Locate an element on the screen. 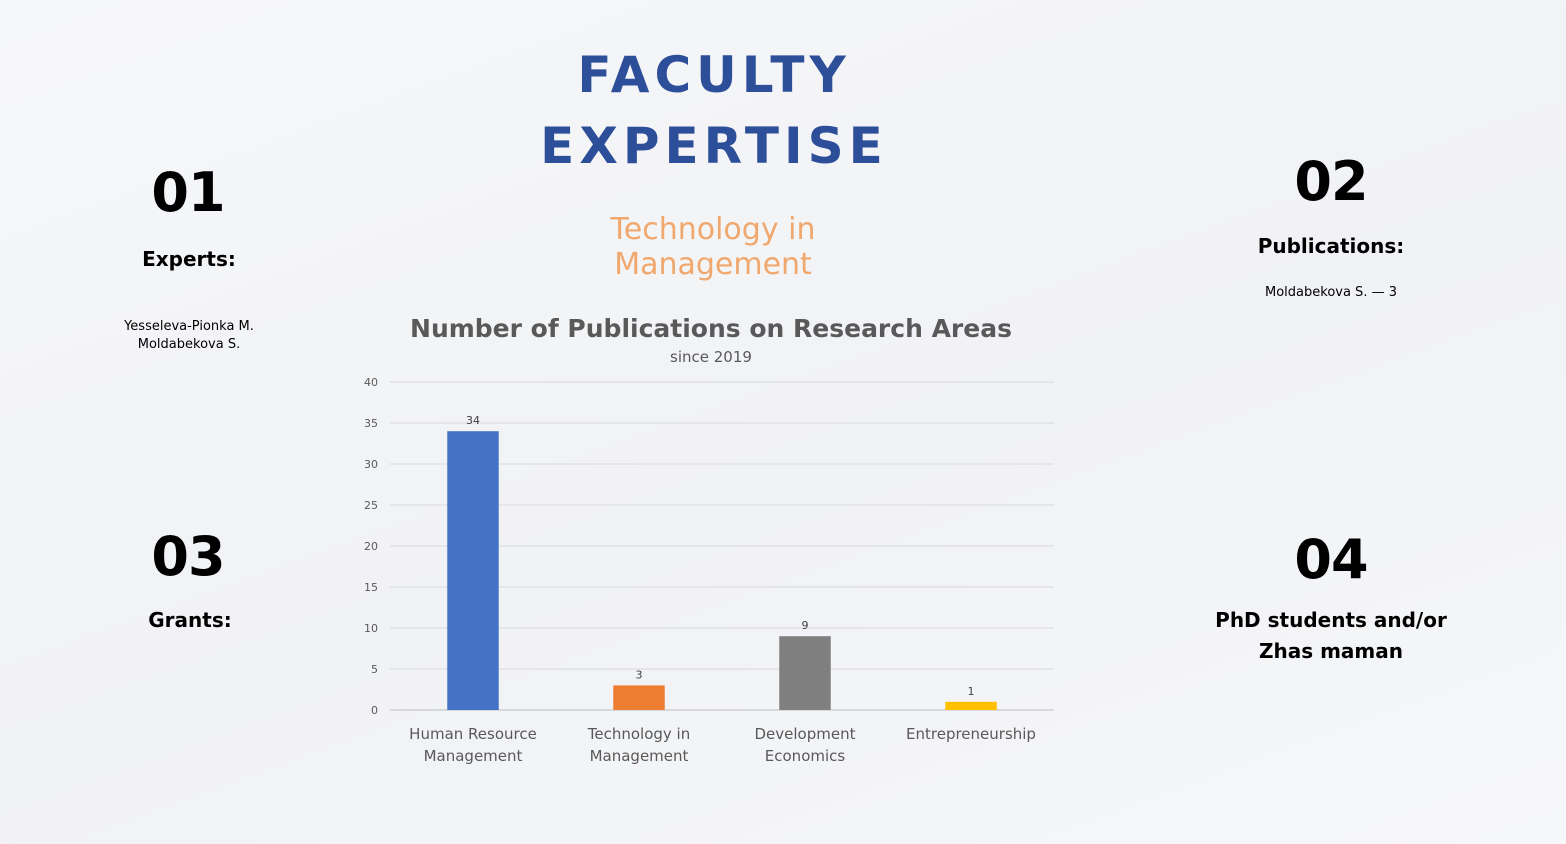 This screenshot has height=844, width=1566. y-tick-label: 15 is located at coordinates (371, 587).